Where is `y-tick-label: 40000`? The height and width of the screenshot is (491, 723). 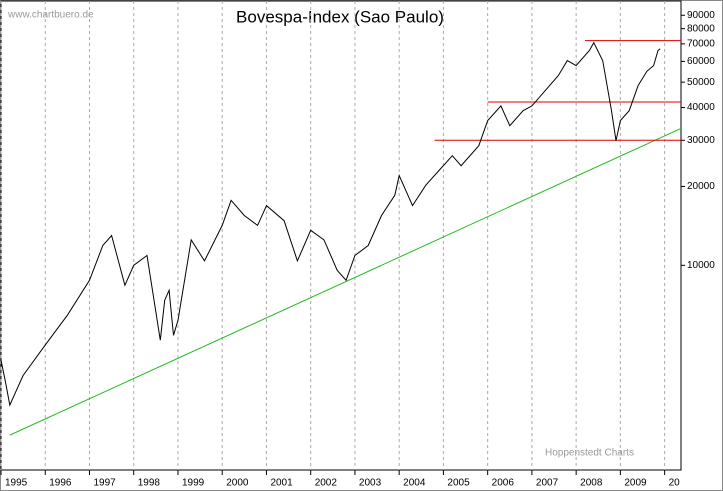
y-tick-label: 40000 is located at coordinates (701, 107).